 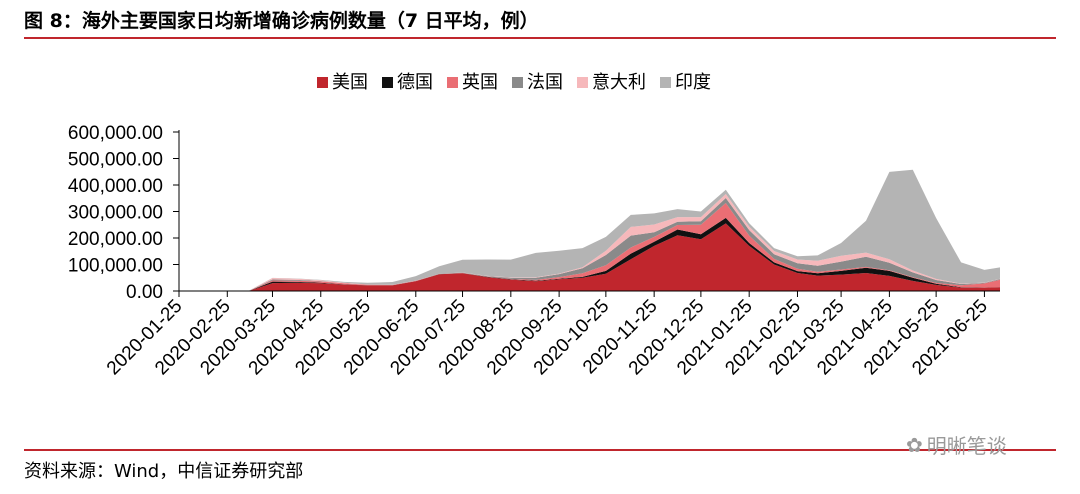 I want to click on title-rule, so click(x=540, y=38).